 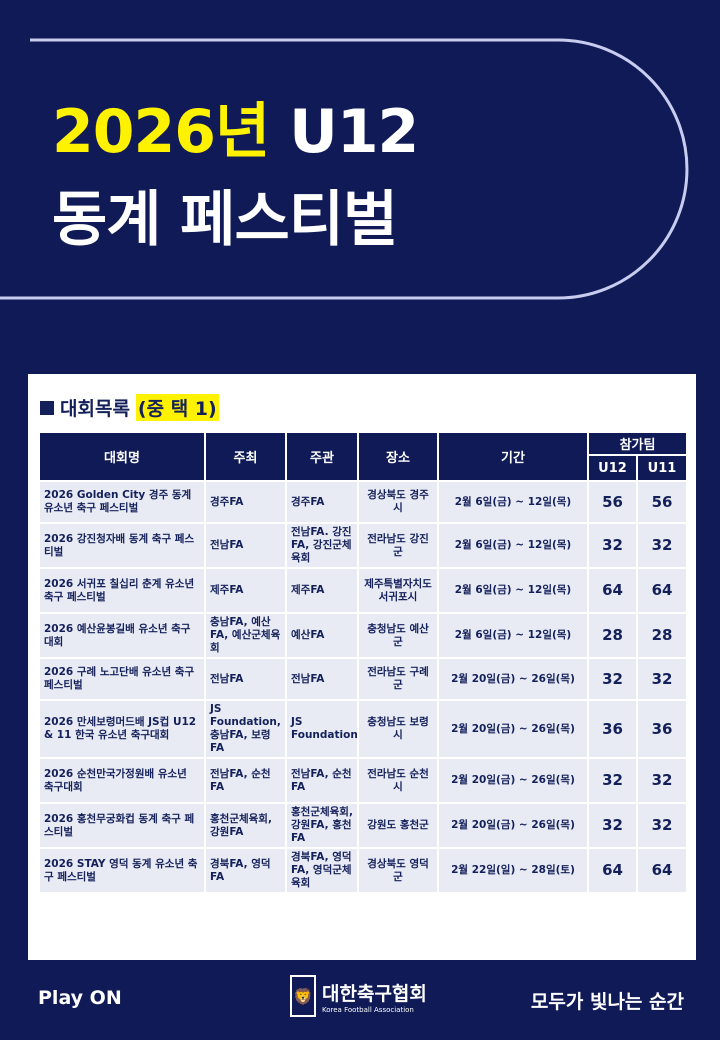 What do you see at coordinates (322, 825) in the screenshot?
I see `cell-organizer: 홍천군체육회, 강원FA, 홍천FA` at bounding box center [322, 825].